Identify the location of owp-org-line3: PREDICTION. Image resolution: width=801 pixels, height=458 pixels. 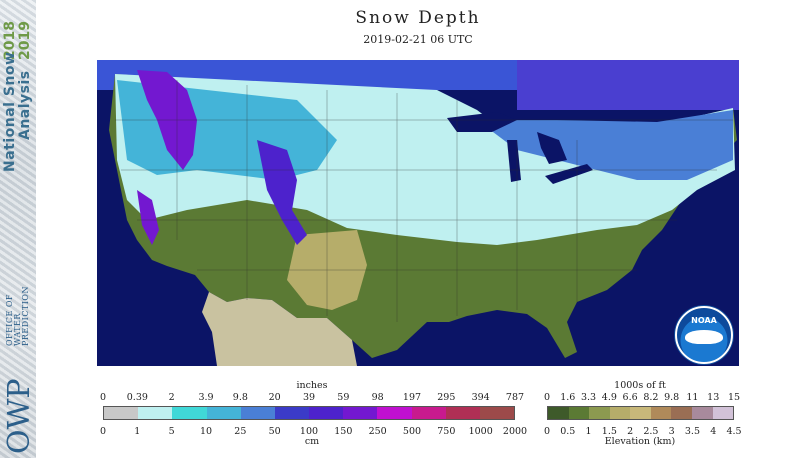
(25, 316).